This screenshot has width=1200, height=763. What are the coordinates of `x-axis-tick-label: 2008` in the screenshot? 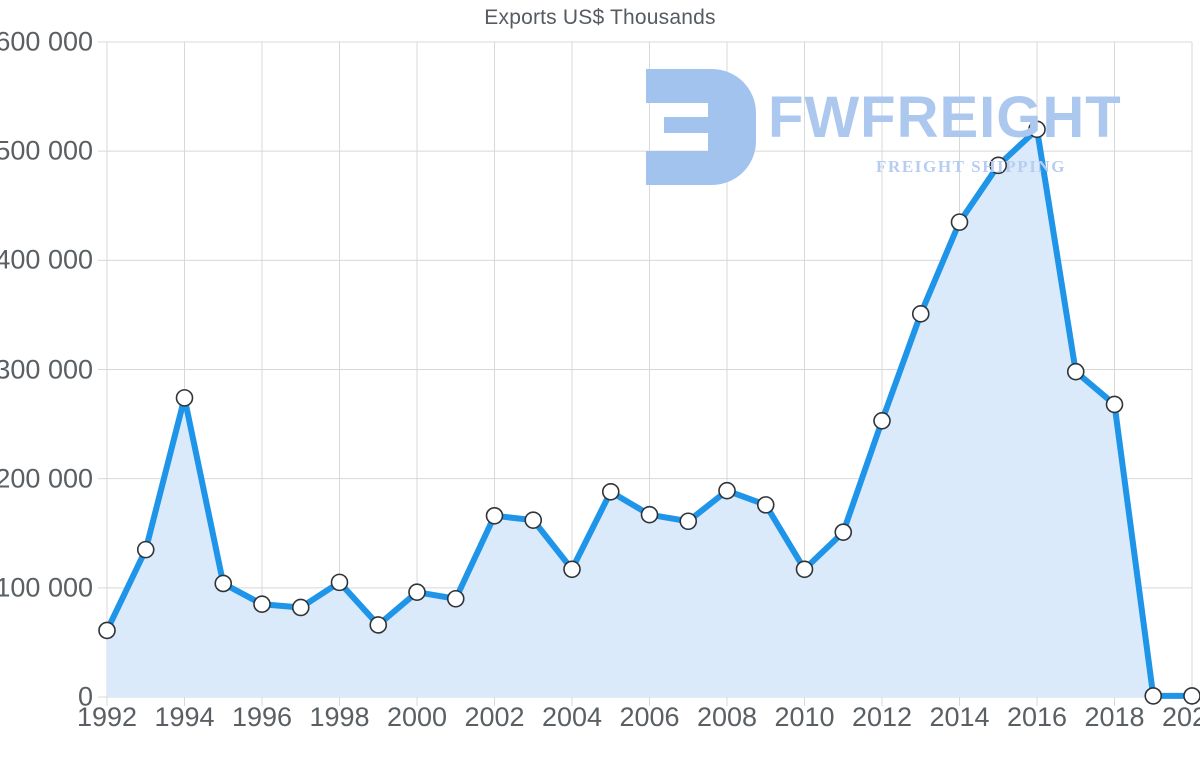 It's located at (727, 717).